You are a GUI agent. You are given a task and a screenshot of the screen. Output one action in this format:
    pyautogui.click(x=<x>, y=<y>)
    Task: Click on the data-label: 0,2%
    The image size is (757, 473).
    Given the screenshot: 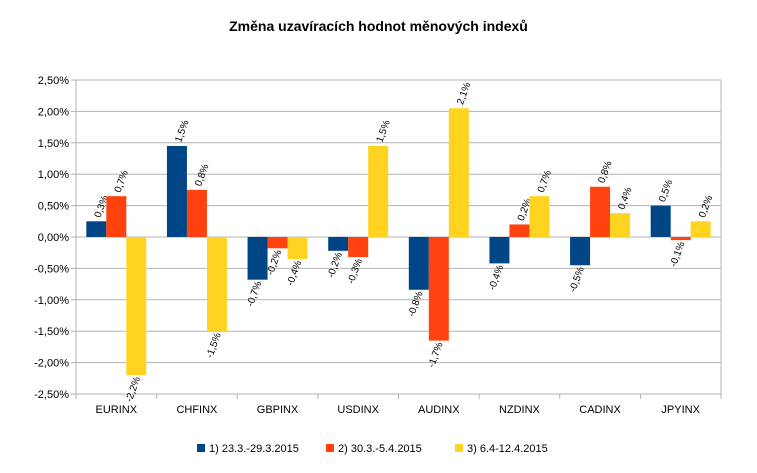 What is the action you would take?
    pyautogui.click(x=706, y=206)
    